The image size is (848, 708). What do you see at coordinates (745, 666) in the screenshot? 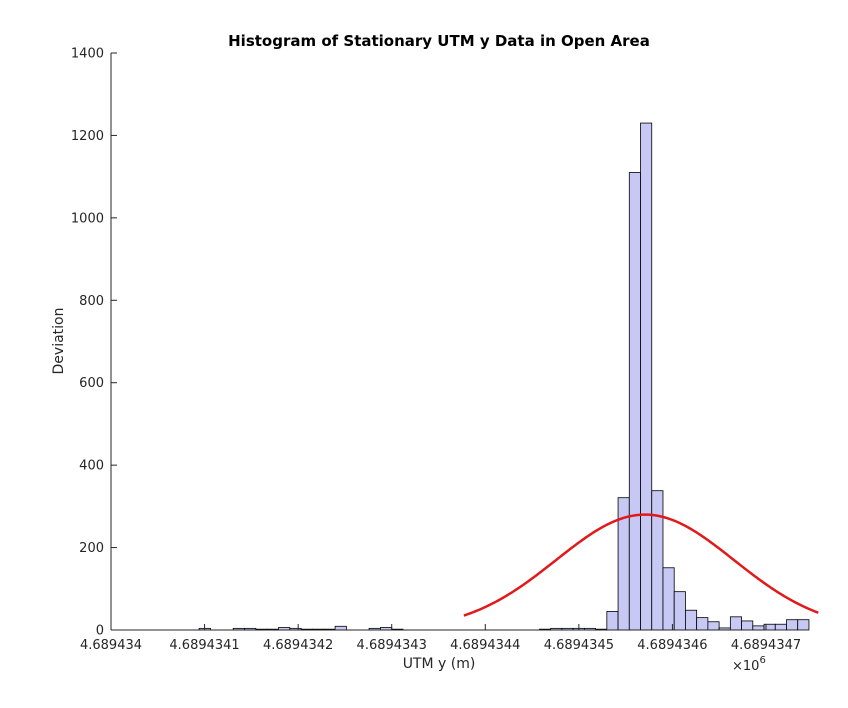
I see `x-axis-multiplier-base: ×10` at bounding box center [745, 666].